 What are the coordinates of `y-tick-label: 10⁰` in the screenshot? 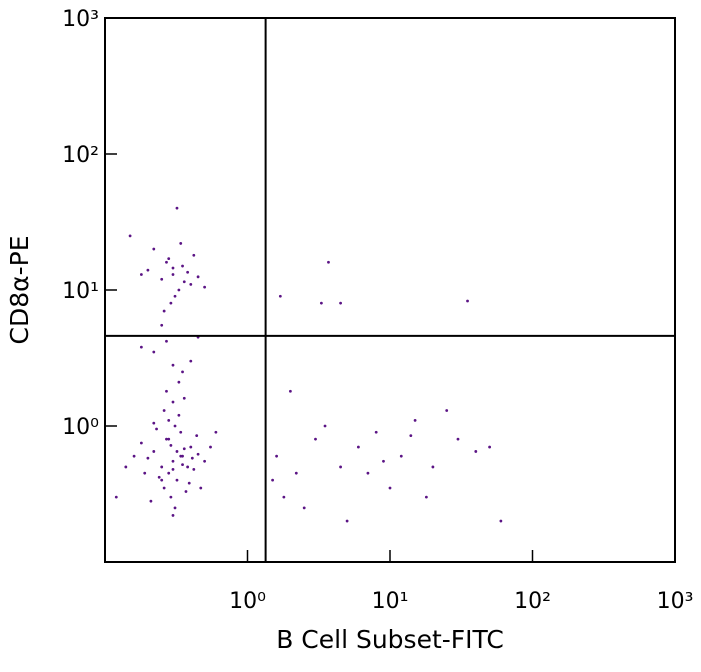 It's located at (80, 427).